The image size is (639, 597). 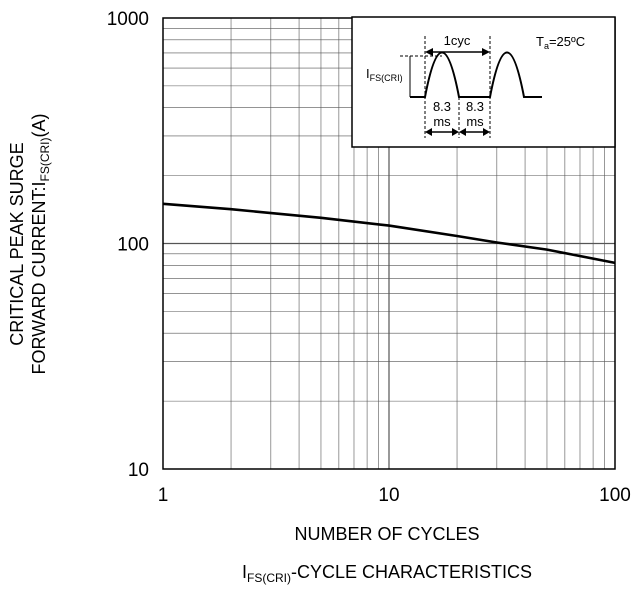 What do you see at coordinates (17, 243) in the screenshot?
I see `y-axis-title-line1: CRITICAL PEAK SURGE` at bounding box center [17, 243].